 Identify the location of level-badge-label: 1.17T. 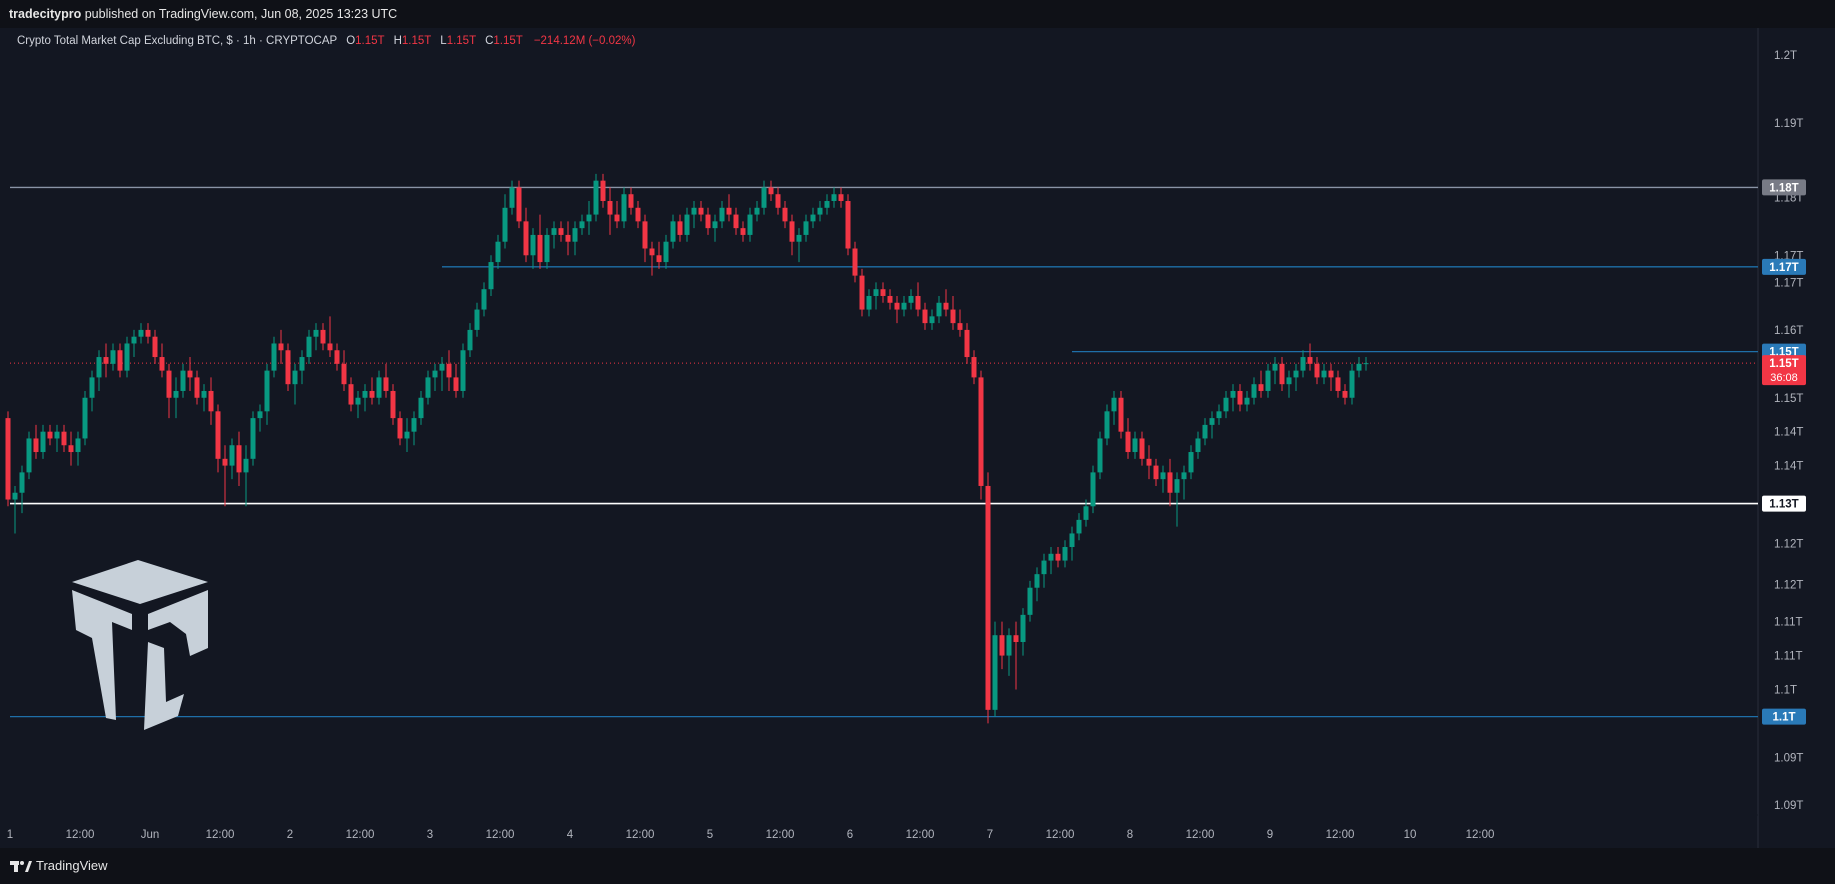
(1783, 268).